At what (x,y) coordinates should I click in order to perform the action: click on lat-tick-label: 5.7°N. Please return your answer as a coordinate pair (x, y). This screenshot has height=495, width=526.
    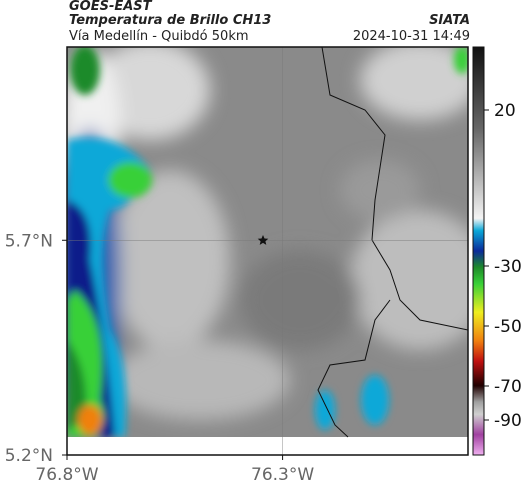
    Looking at the image, I should click on (29, 241).